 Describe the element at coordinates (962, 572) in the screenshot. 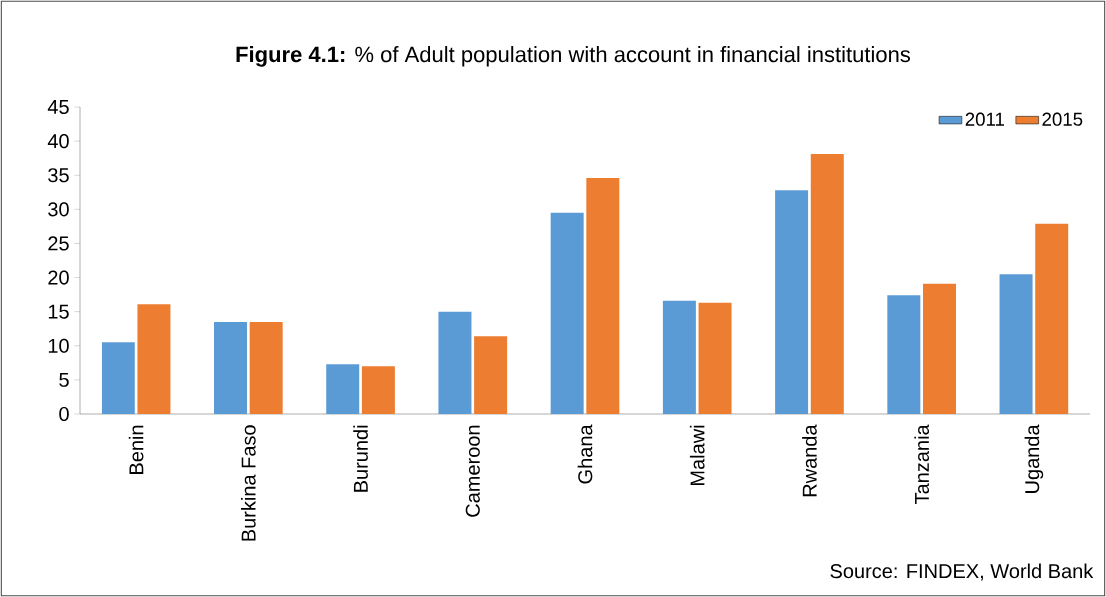

I see `source-note: Source: FINDEX, World Bank` at that location.